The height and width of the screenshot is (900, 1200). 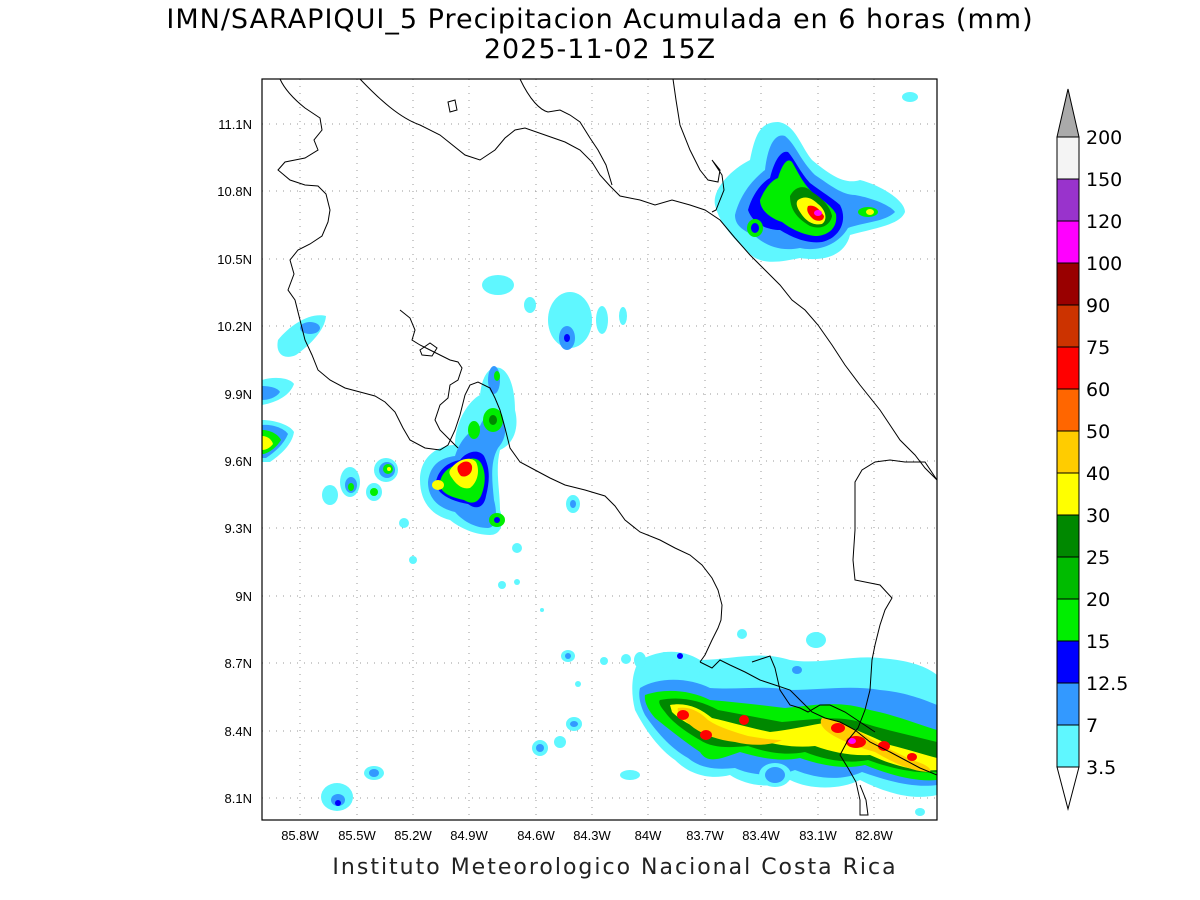 What do you see at coordinates (888, 637) in the screenshot?
I see `panama-border` at bounding box center [888, 637].